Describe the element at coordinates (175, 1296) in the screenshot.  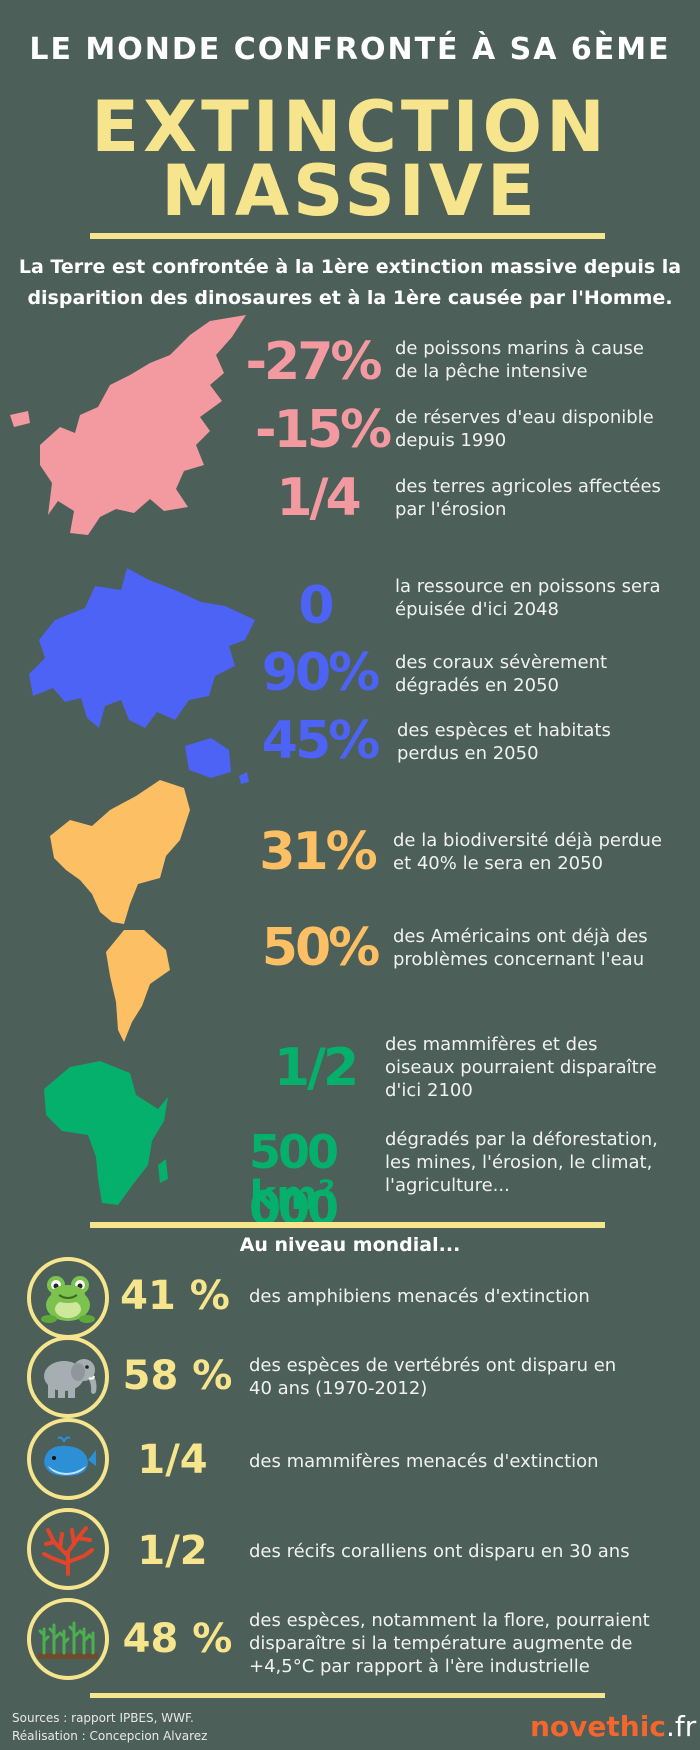
I see `global-stat-value-1: 41 %` at that location.